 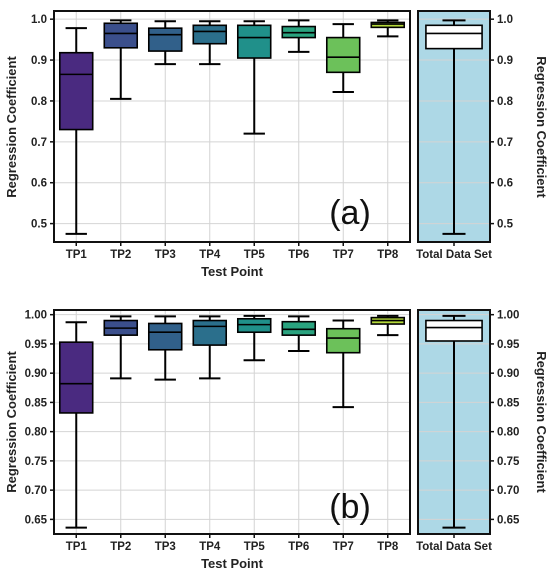 What do you see at coordinates (508, 345) in the screenshot?
I see `ytick-label-right: 0.95` at bounding box center [508, 345].